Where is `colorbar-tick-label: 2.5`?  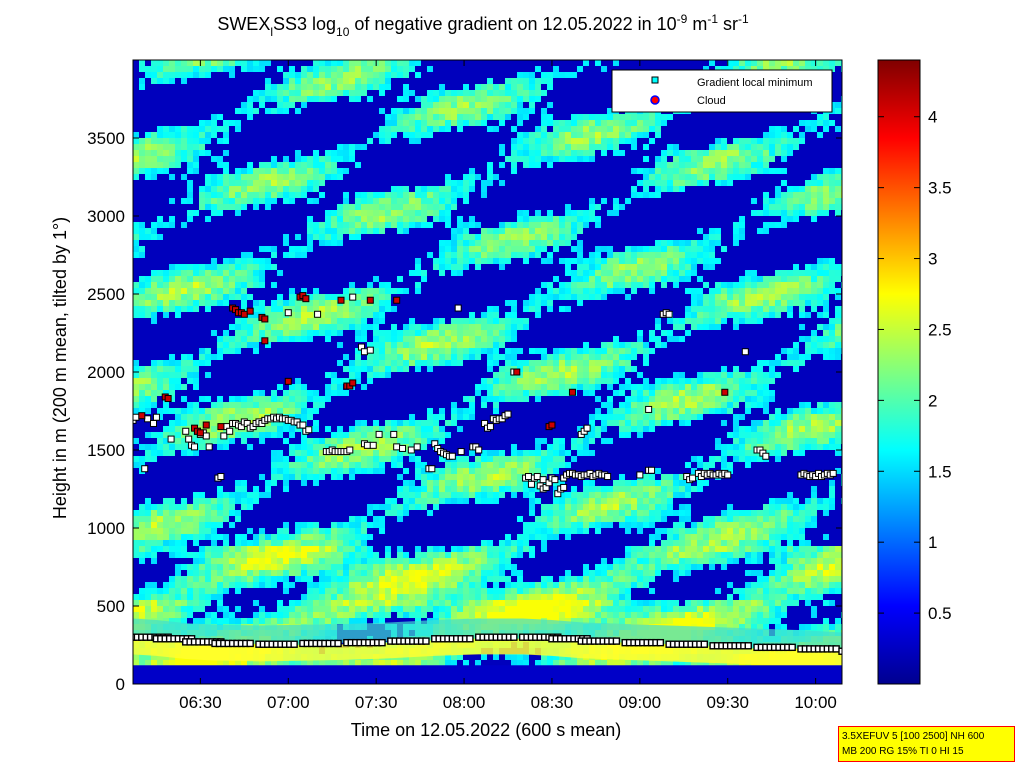 colorbar-tick-label: 2.5 is located at coordinates (940, 329).